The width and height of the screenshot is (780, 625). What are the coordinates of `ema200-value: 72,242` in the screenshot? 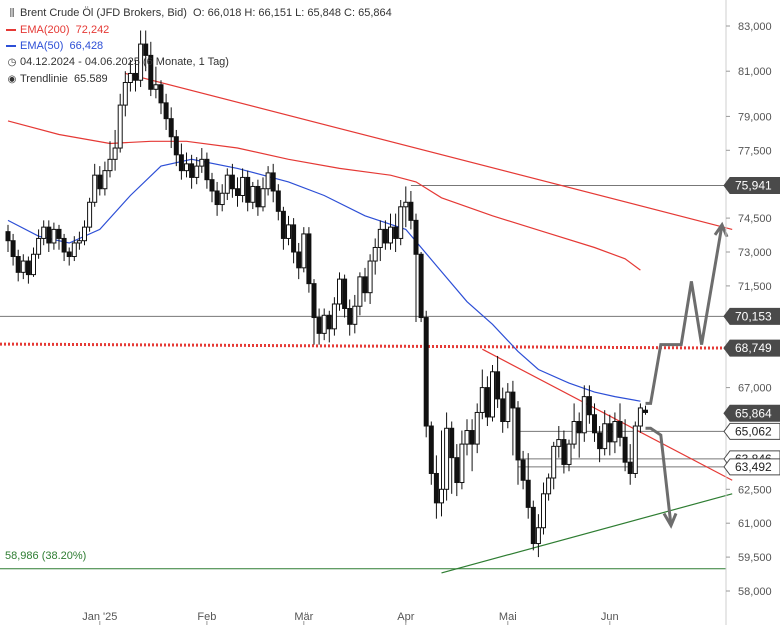 It's located at (92, 30).